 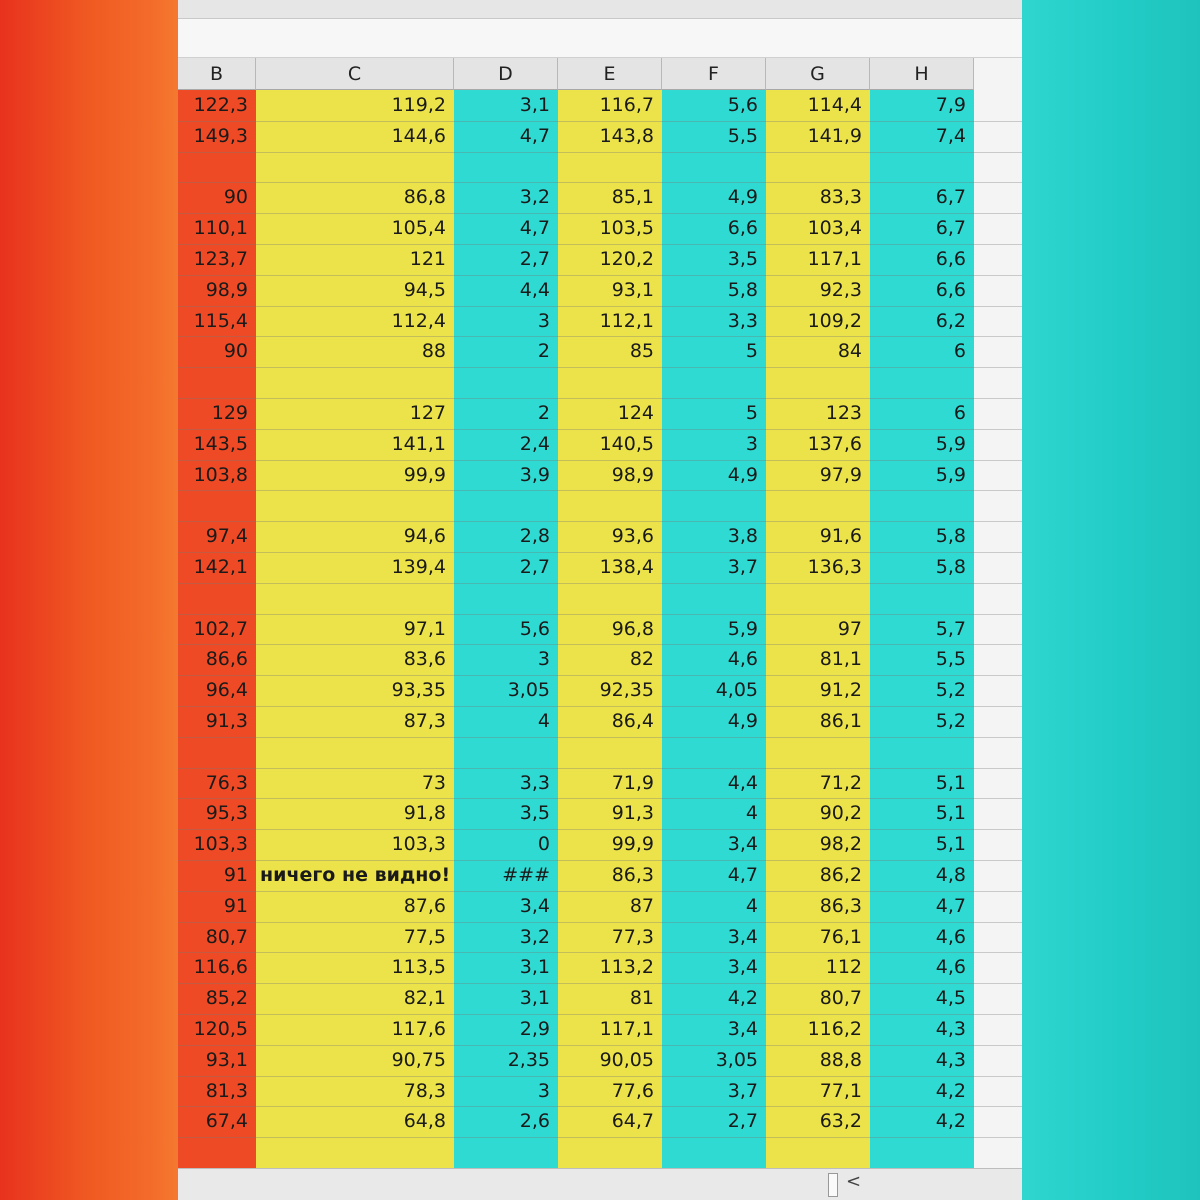 I want to click on cell-g: 117,1, so click(x=834, y=259).